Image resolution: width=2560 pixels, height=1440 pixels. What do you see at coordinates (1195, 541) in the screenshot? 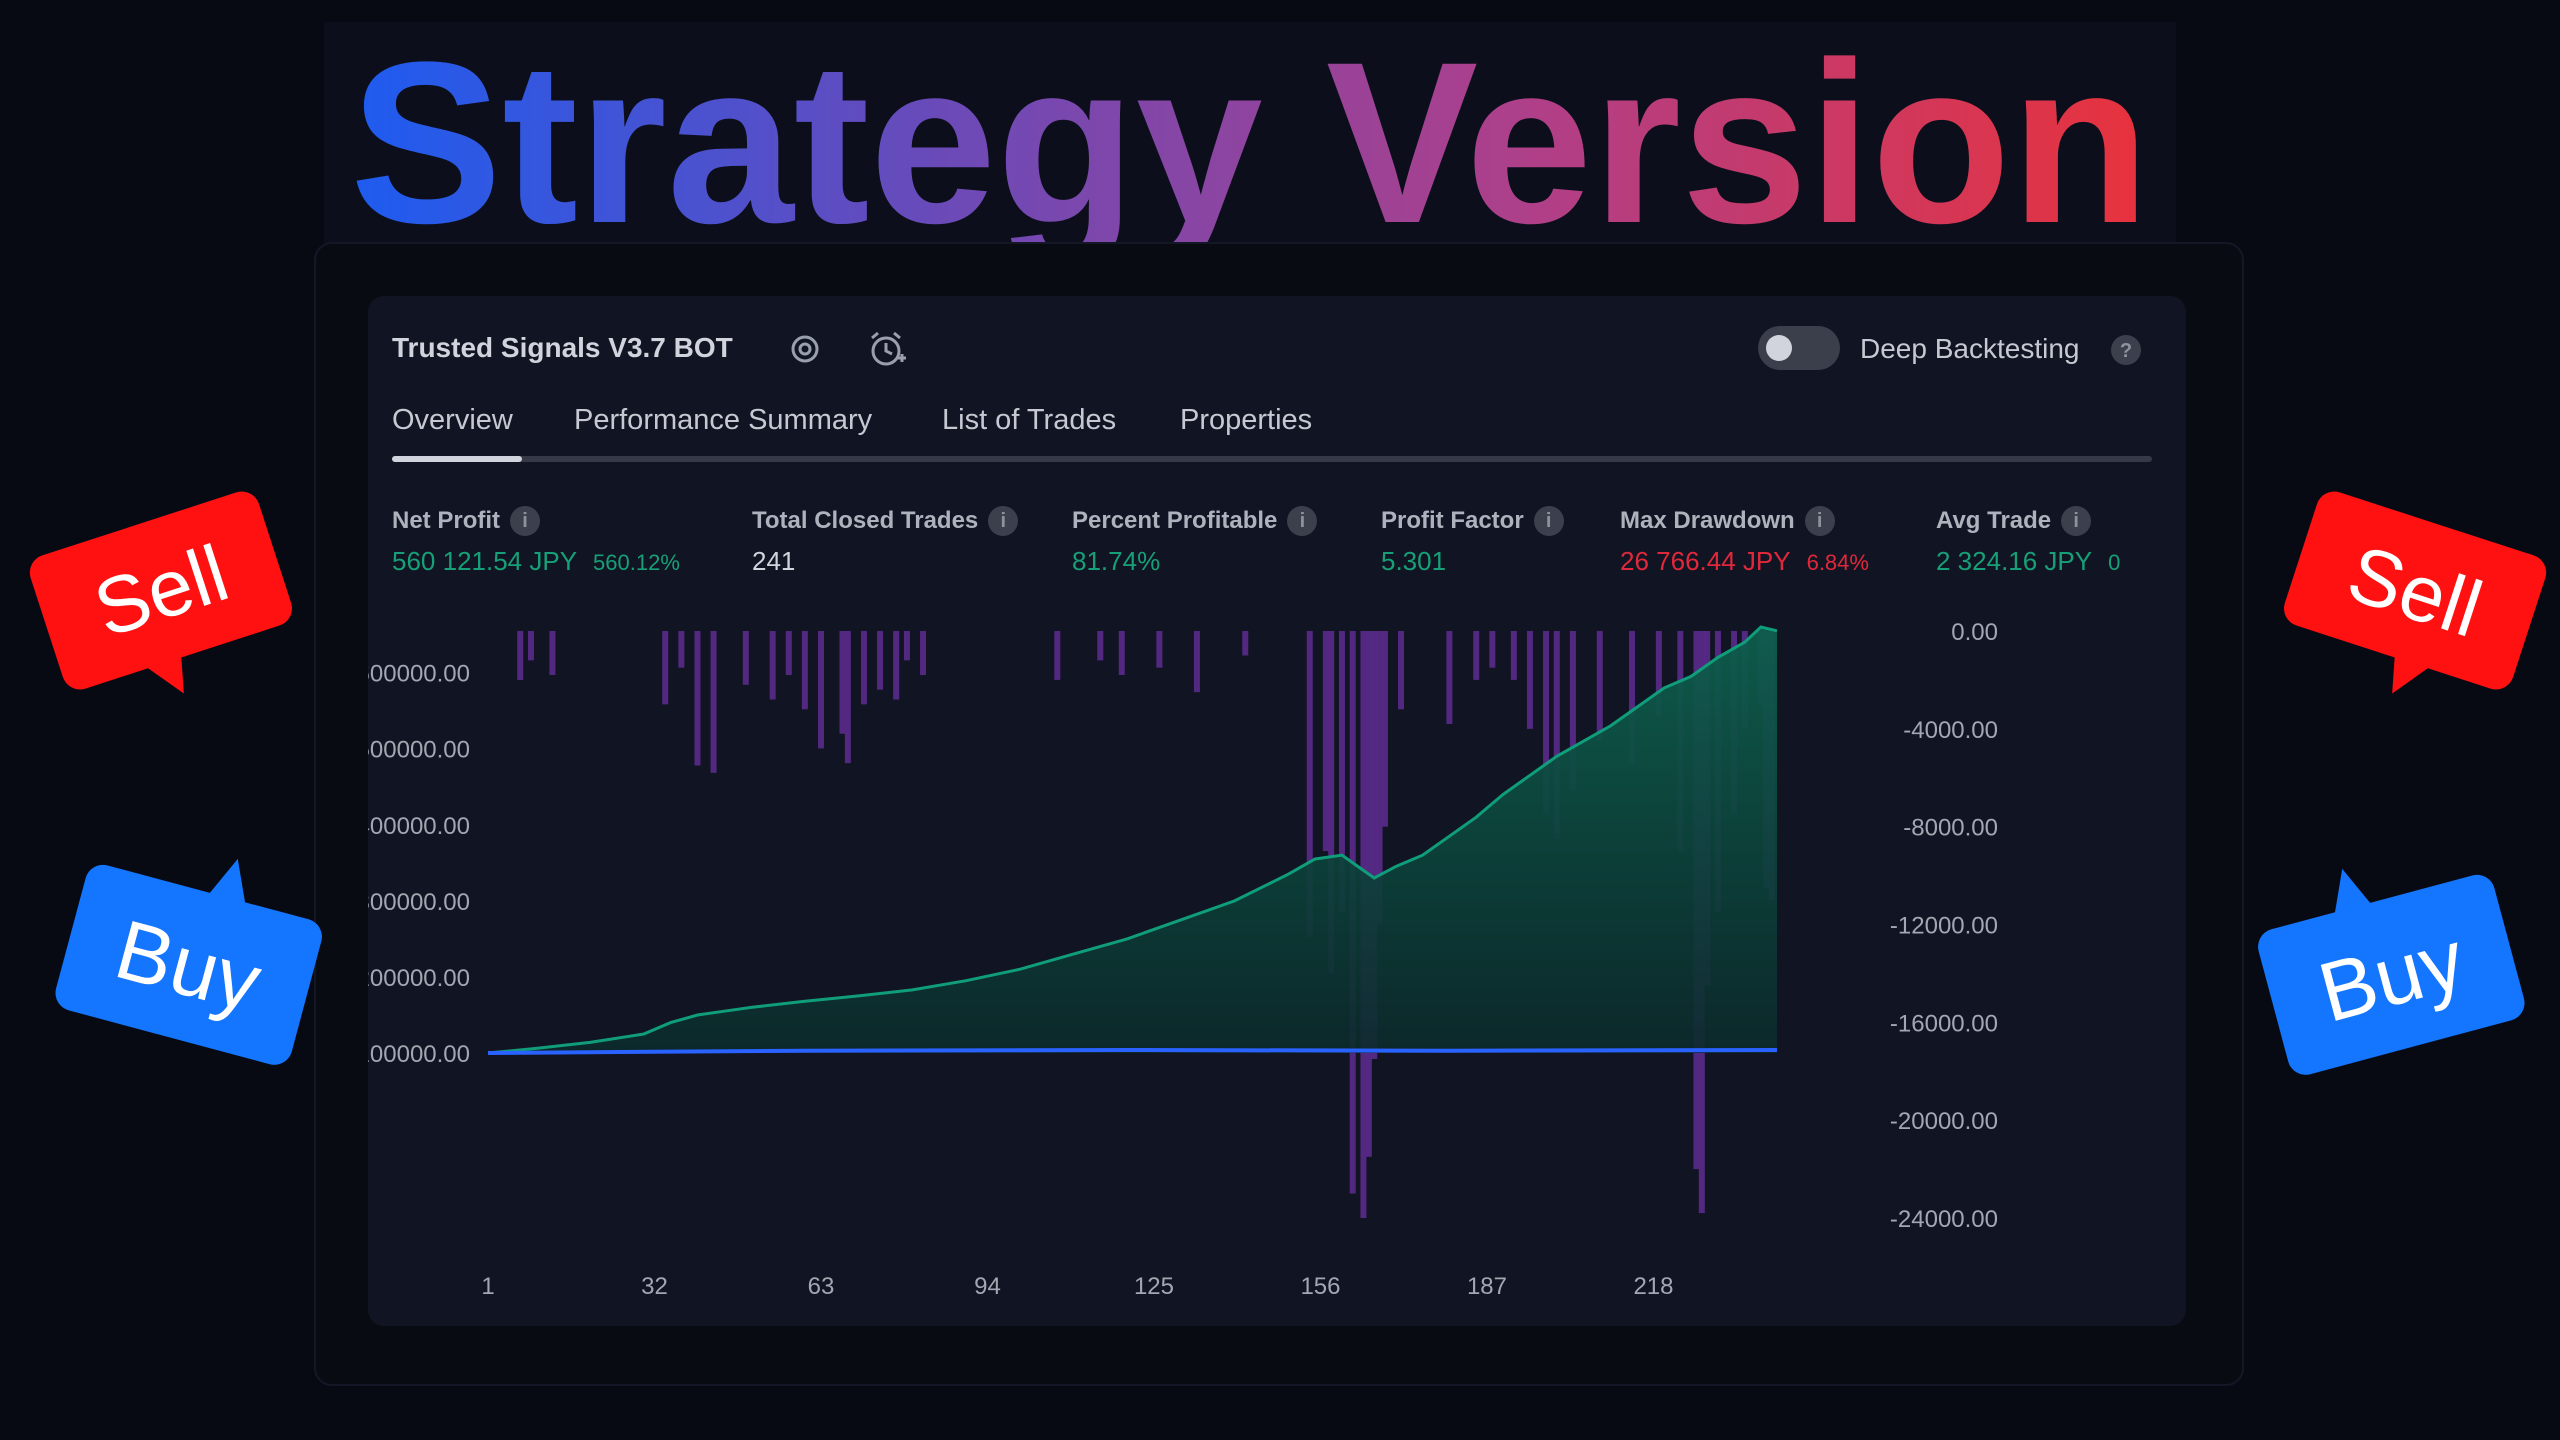
I see `metric-percent-profitable: Percent Profitable i 81.74%` at bounding box center [1195, 541].